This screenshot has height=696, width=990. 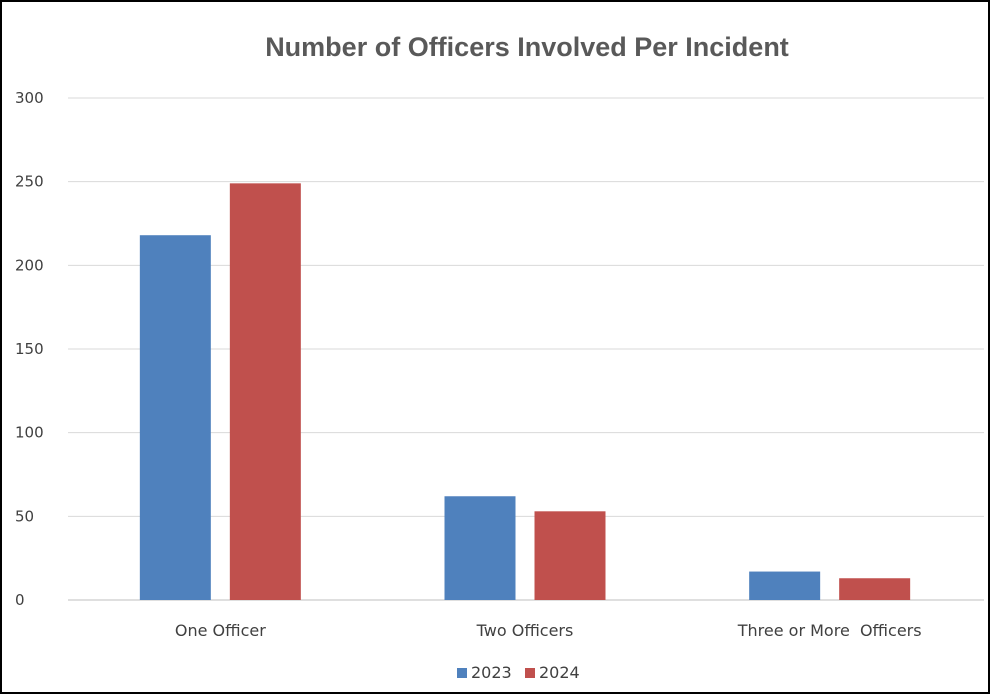 I want to click on legend-swatch-2024, so click(x=530, y=673).